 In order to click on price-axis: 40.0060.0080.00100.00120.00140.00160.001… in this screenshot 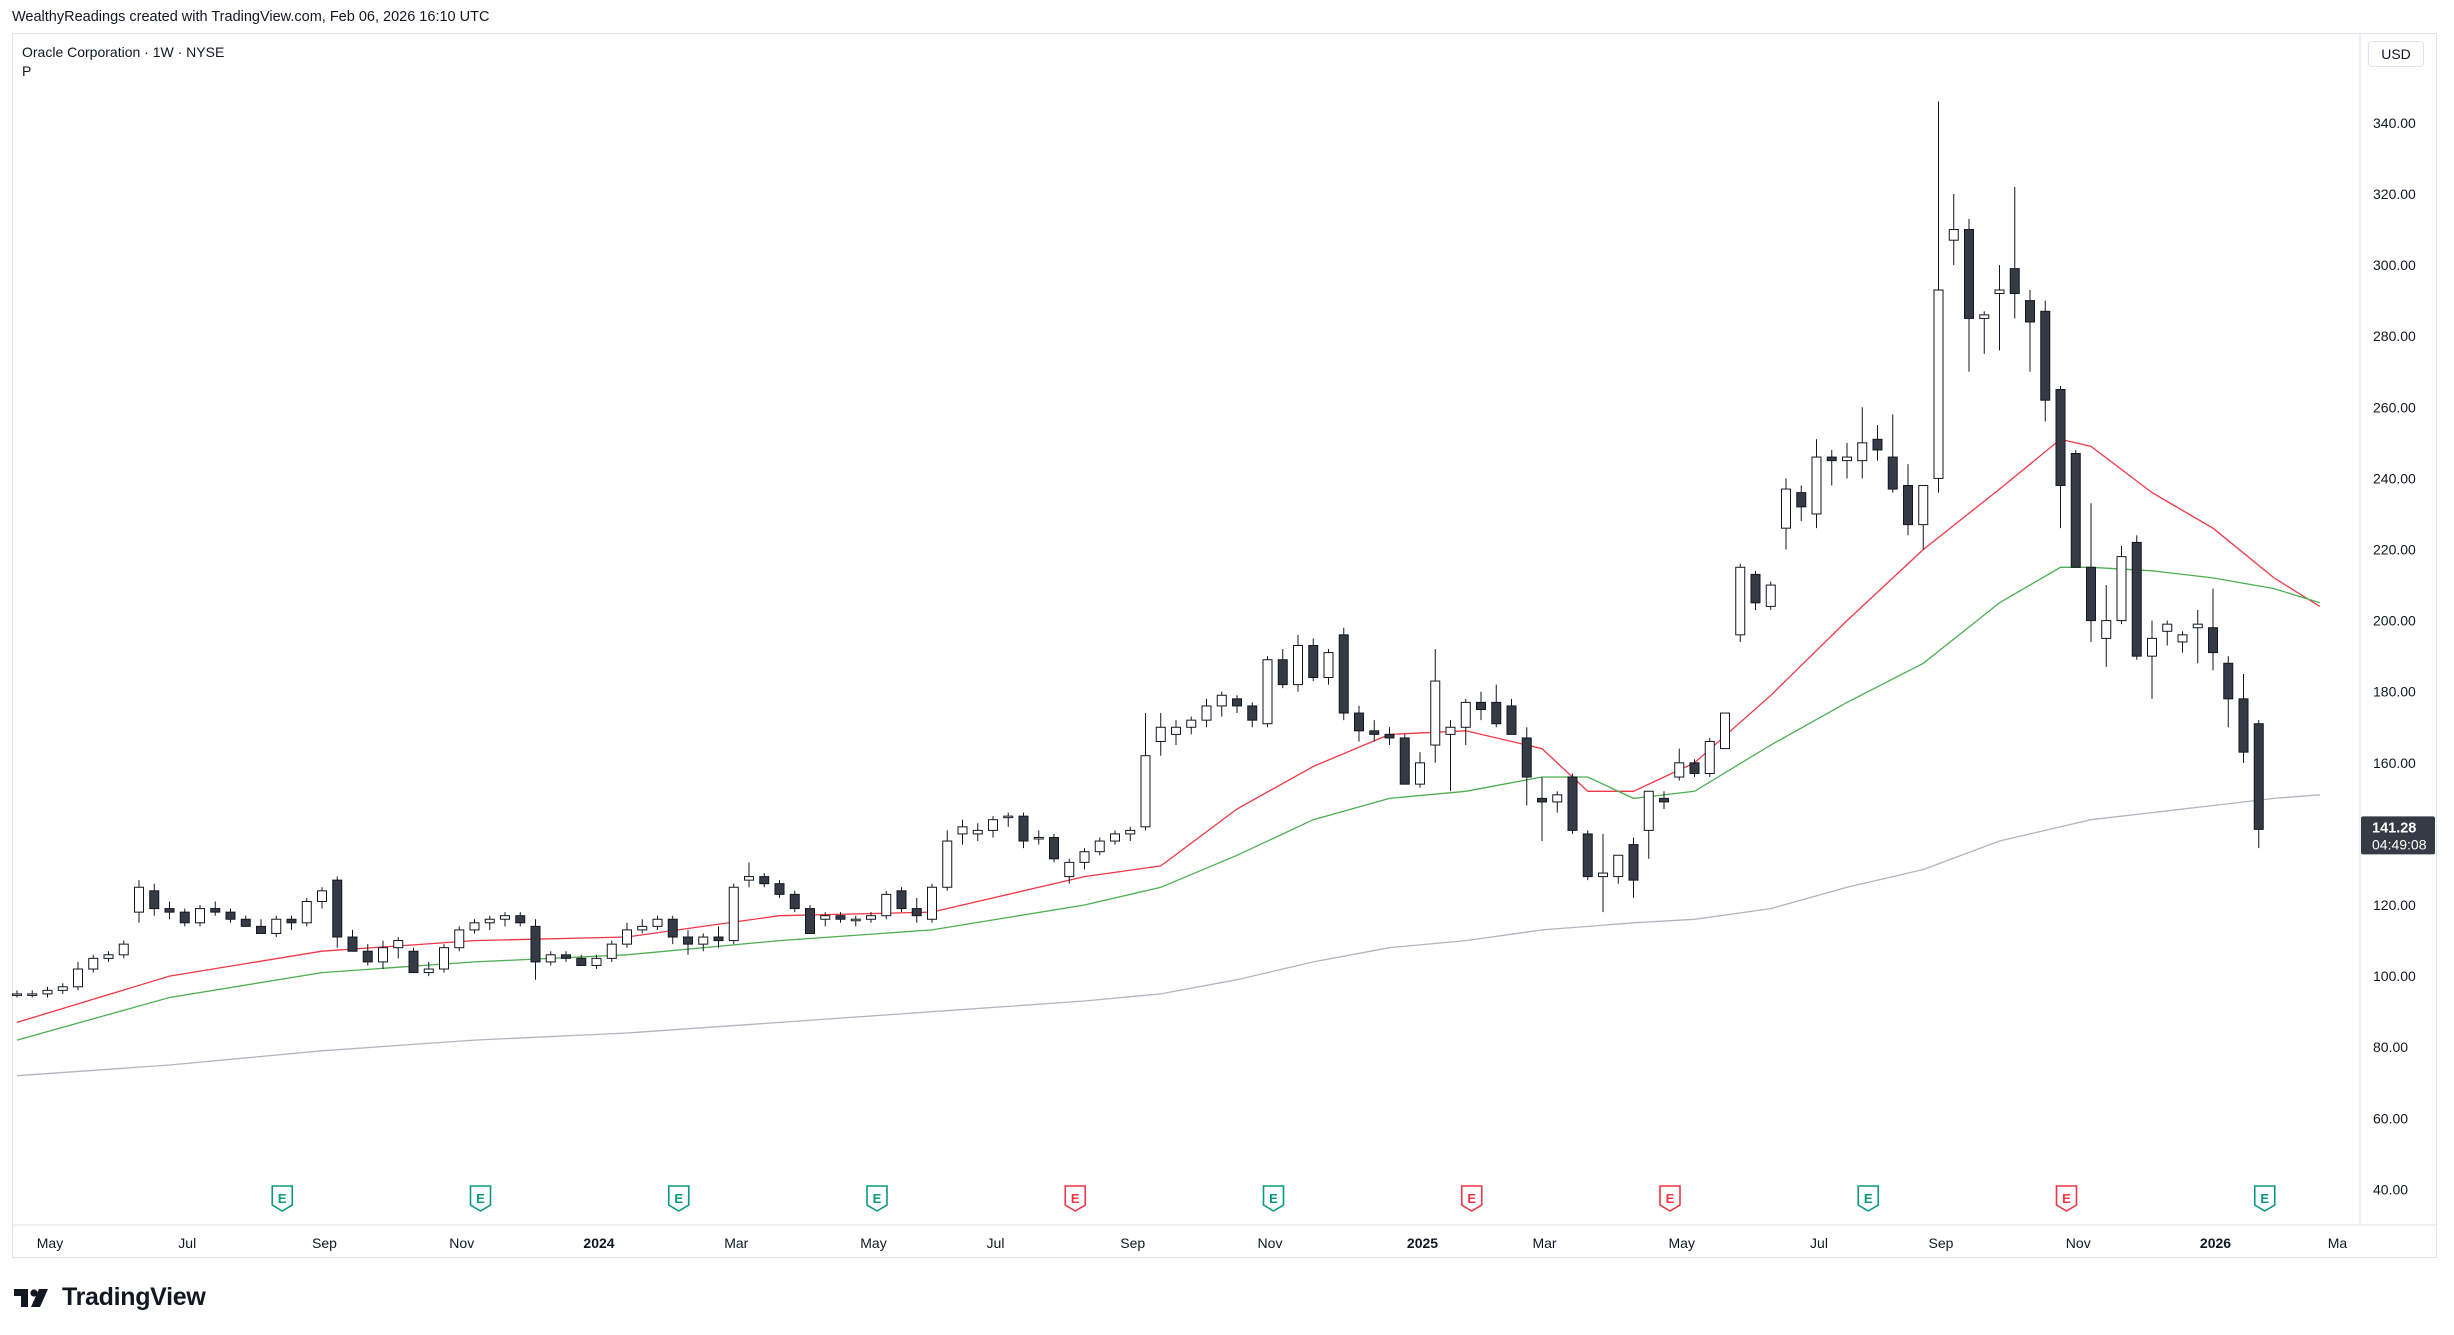, I will do `click(2387, 629)`.